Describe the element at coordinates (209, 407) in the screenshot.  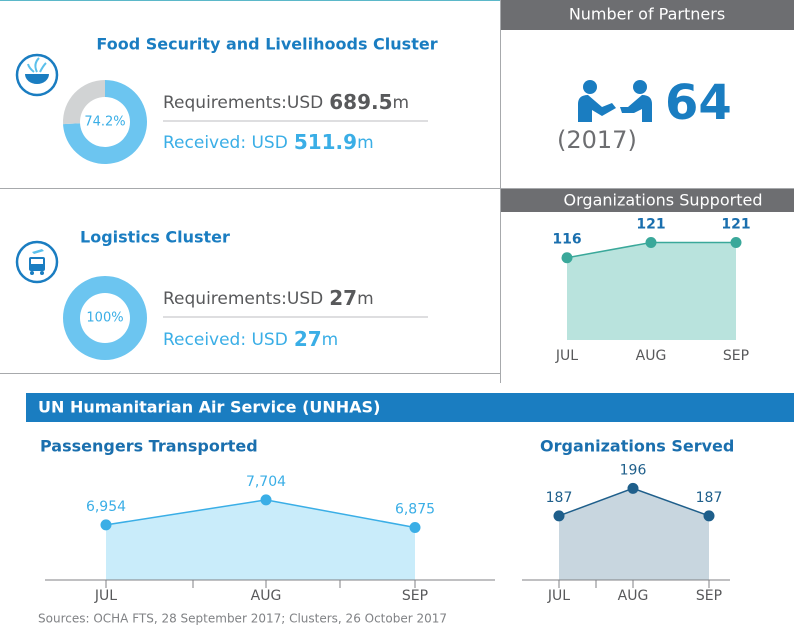
I see `section-title: UN Humanitarian Air Service (UNHAS)` at that location.